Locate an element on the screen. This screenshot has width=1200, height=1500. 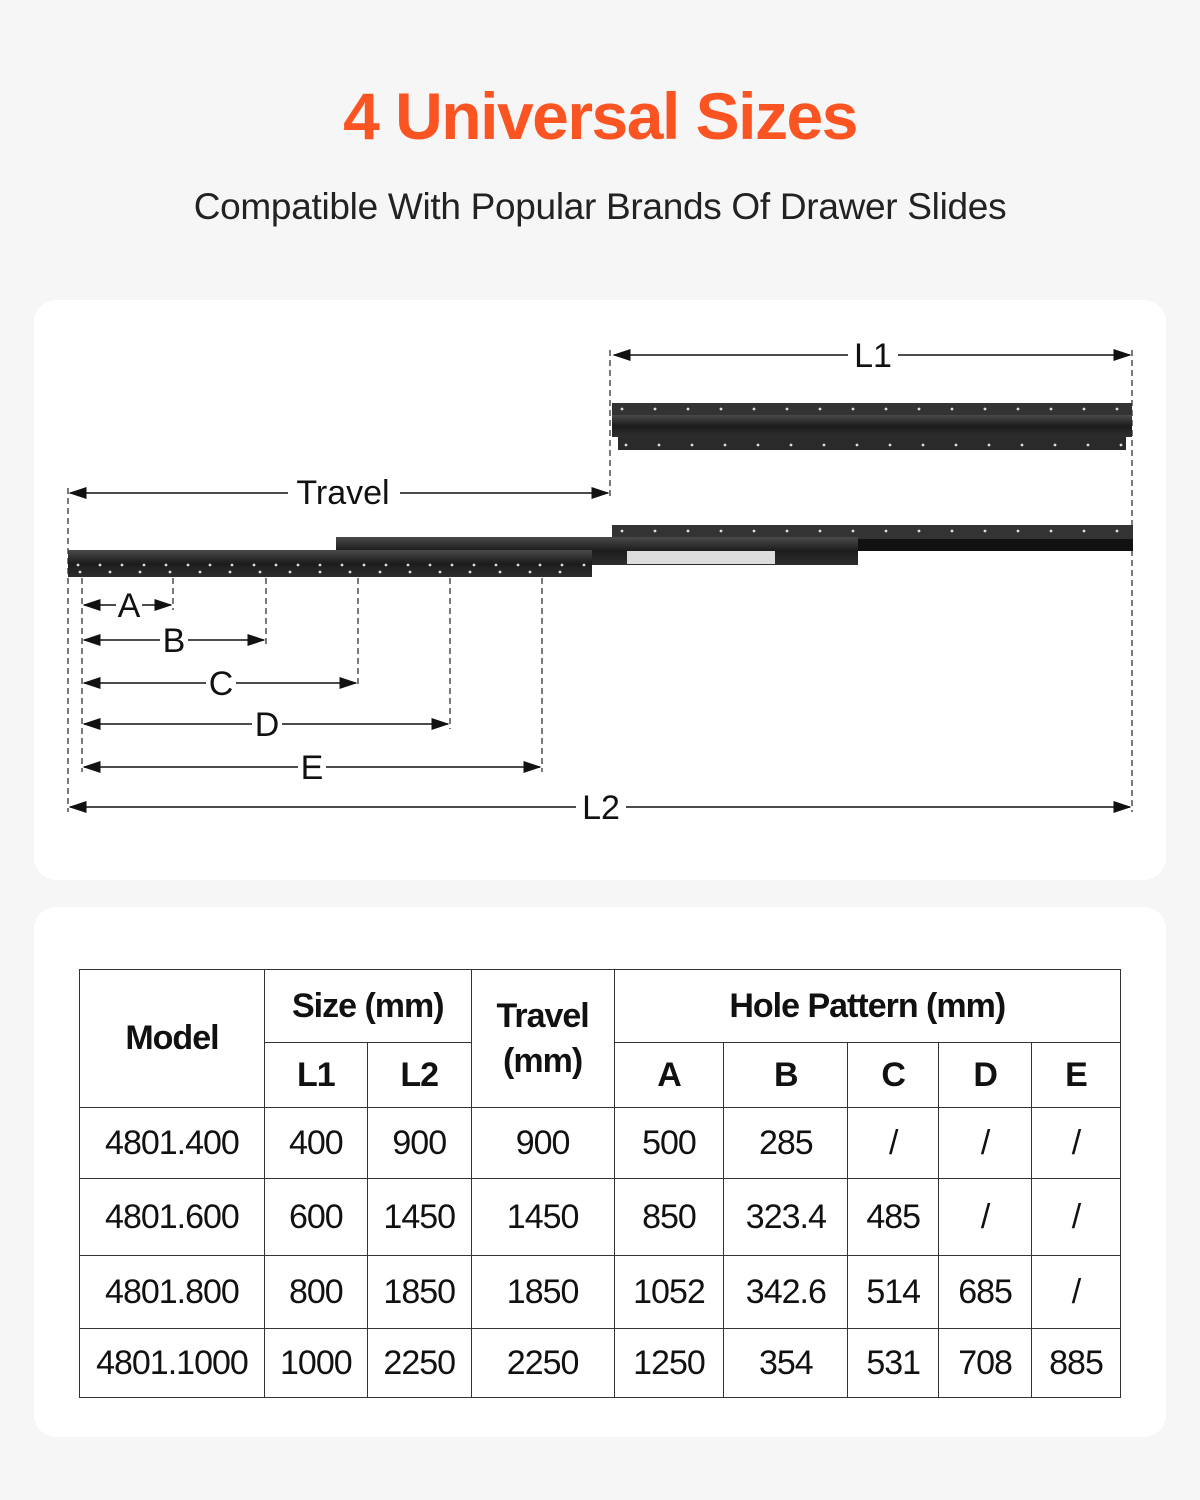
table-row: 4801.600 600 1450 1450 850 323.4 485// is located at coordinates (600, 1217).